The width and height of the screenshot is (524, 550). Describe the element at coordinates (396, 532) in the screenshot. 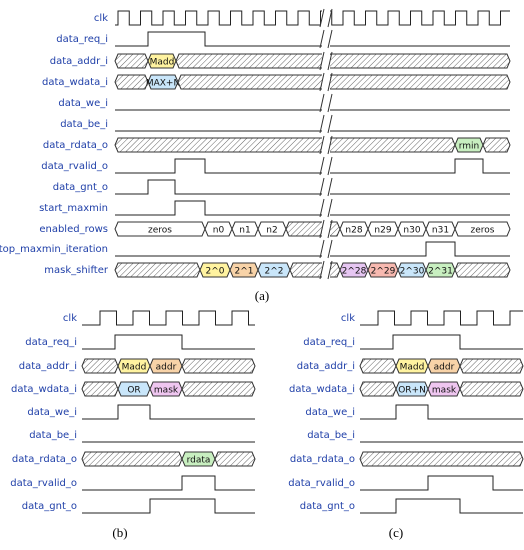

I see `caption: (c)` at that location.